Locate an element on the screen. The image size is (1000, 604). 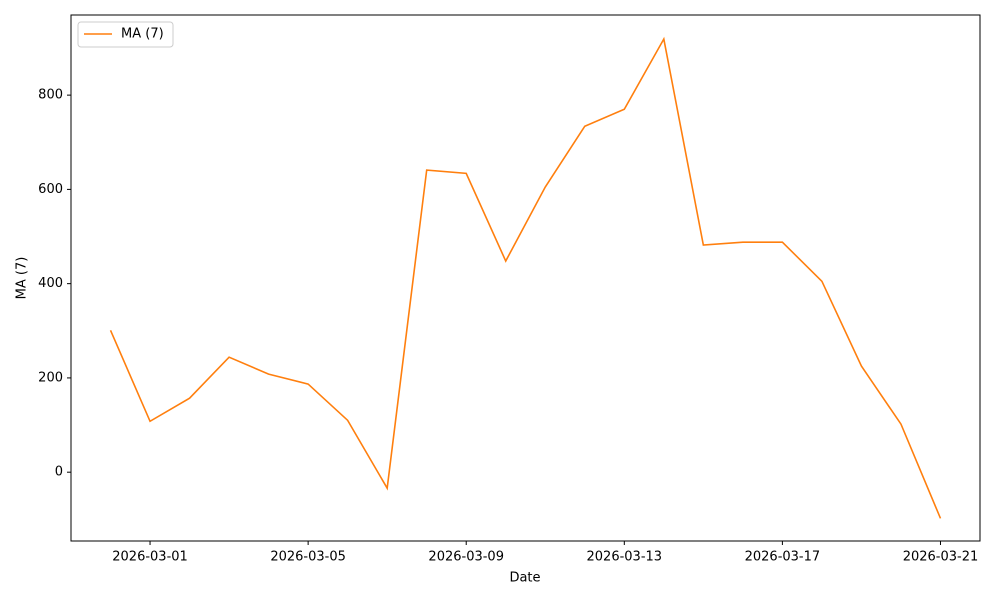
x-tick-label: 2026-03-13 is located at coordinates (625, 557).